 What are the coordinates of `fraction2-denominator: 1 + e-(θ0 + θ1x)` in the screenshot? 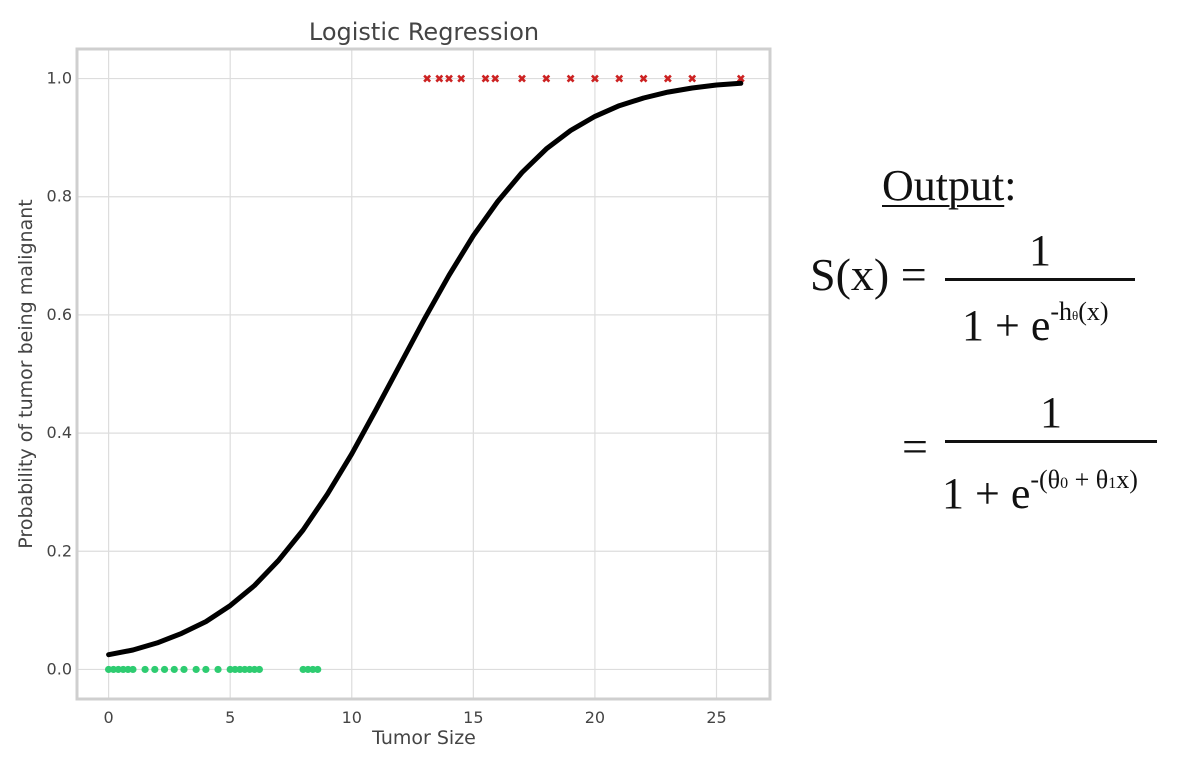 It's located at (1040, 492).